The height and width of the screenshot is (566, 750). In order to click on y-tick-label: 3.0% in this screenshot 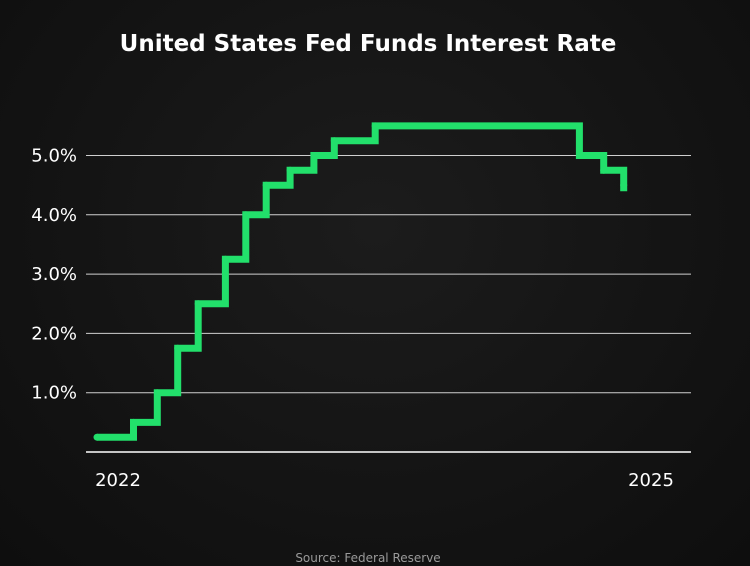, I will do `click(54, 274)`.